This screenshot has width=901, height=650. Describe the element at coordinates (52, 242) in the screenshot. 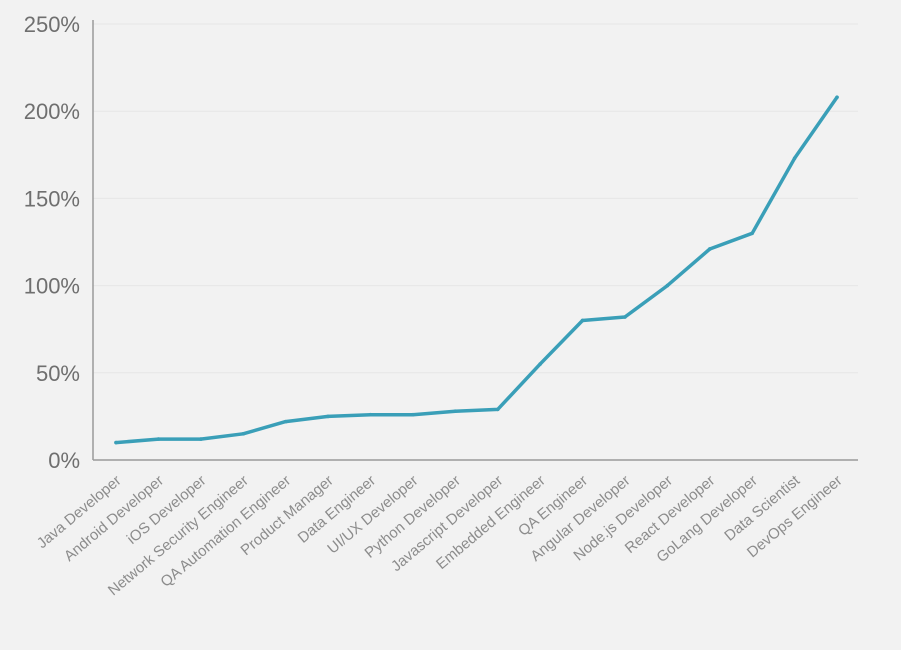

I see `y-tick-labels: 0% 50% 100% 150% 200% 250%` at that location.